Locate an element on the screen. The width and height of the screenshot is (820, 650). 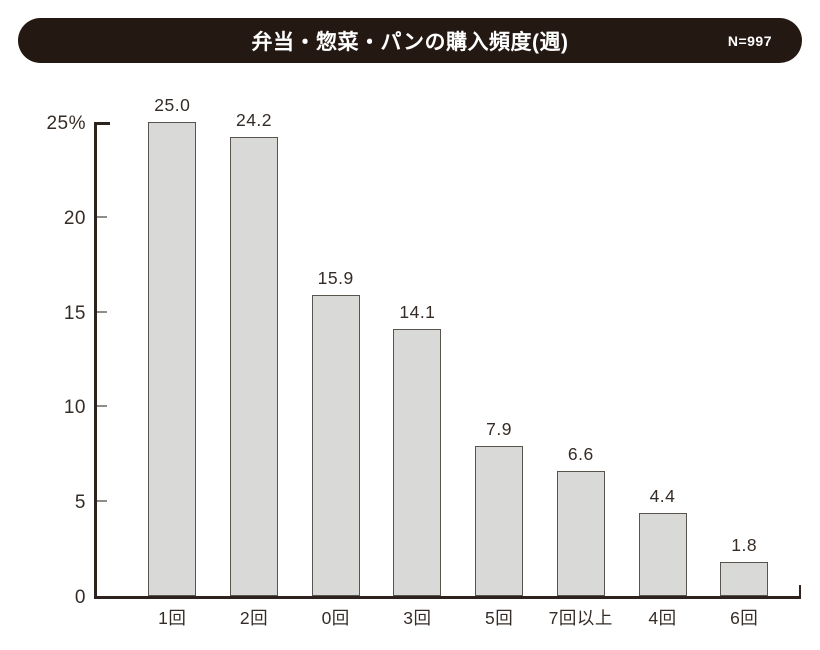
x-axis-end-tick is located at coordinates (800, 590).